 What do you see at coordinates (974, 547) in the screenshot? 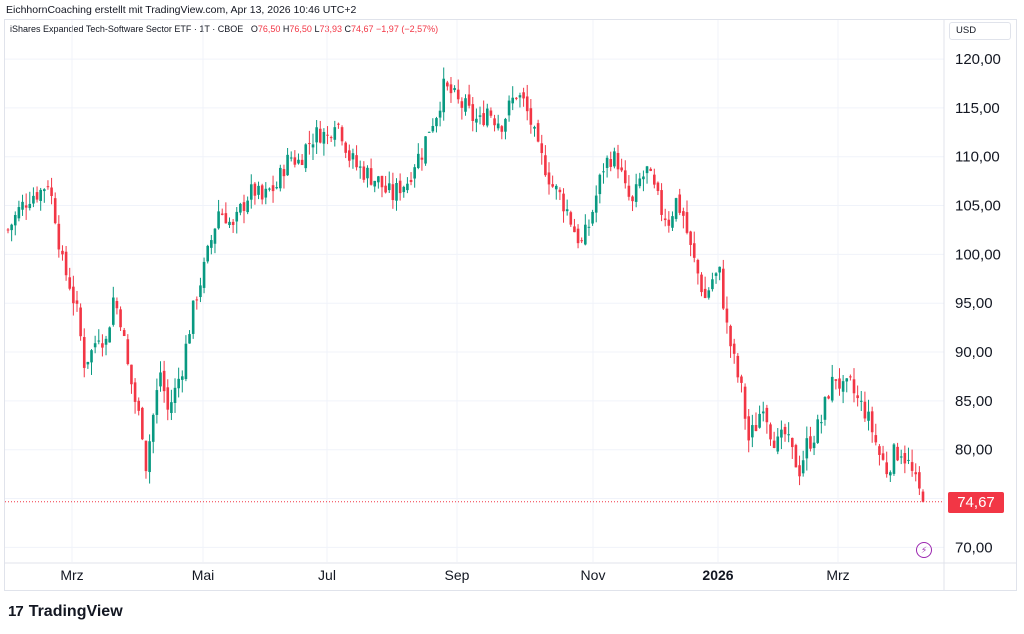
I see `y-tick-label: 70,00` at bounding box center [974, 547].